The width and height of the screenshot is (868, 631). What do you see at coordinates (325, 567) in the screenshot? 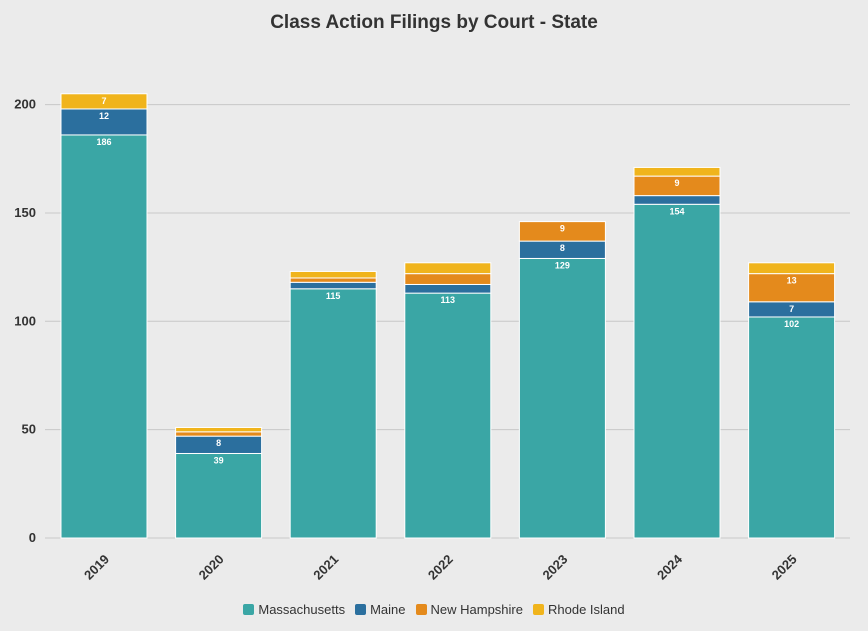
I see `x-tick-label: 2021` at bounding box center [325, 567].